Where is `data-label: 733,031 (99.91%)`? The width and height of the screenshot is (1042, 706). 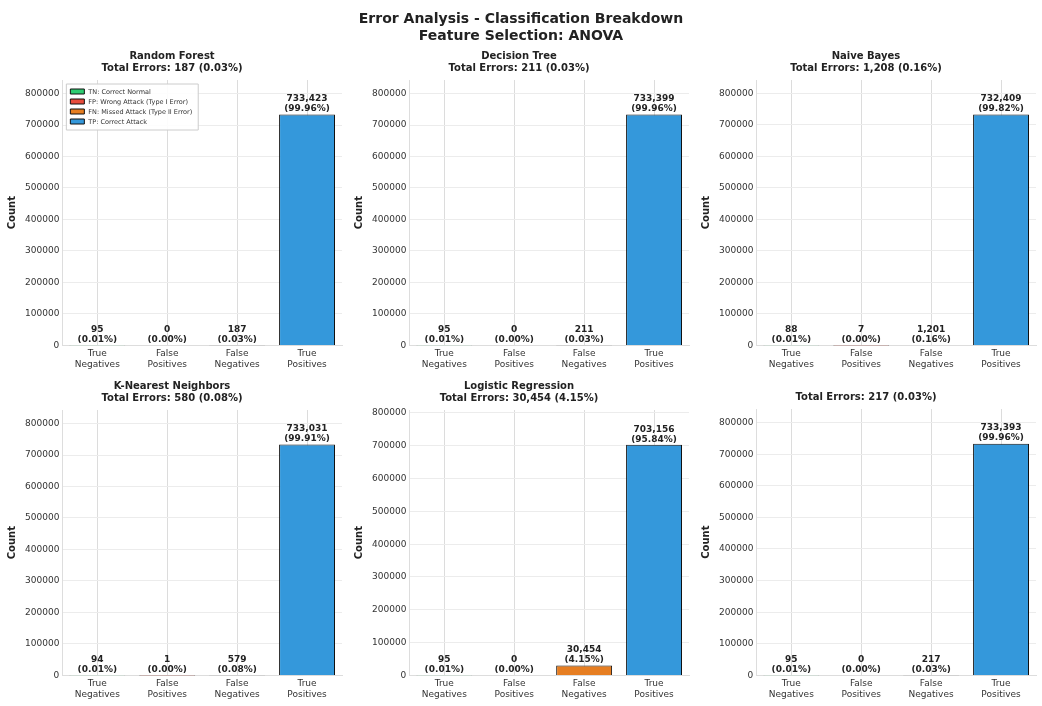 data-label: 733,031 (99.91%) is located at coordinates (307, 433).